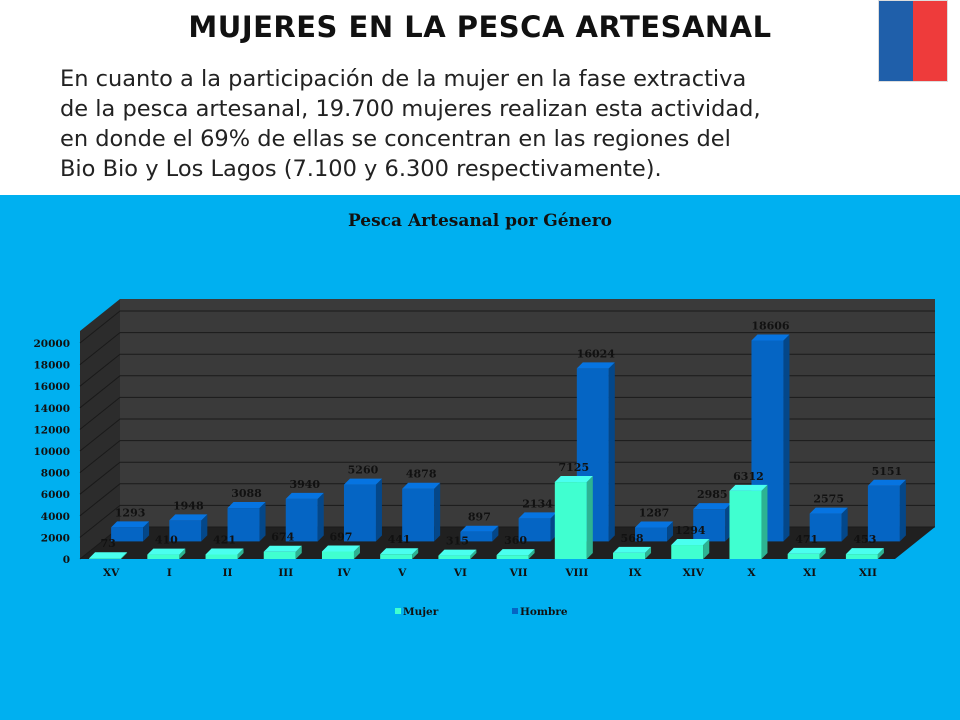  I want to click on x-tick-label: I, so click(169, 573).